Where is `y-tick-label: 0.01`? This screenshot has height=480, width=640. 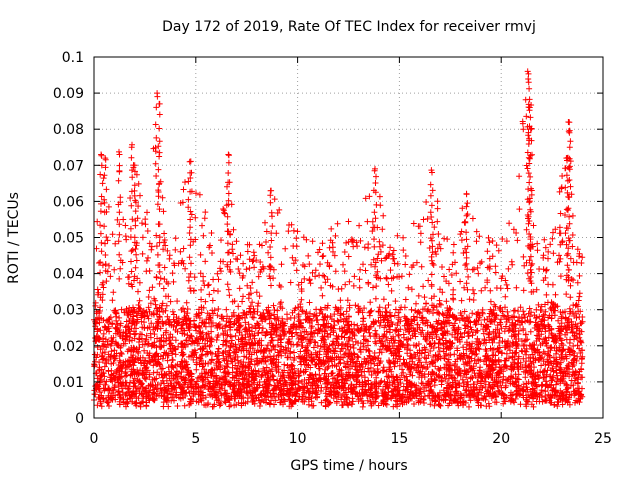
y-tick-label: 0.01 is located at coordinates (68, 383).